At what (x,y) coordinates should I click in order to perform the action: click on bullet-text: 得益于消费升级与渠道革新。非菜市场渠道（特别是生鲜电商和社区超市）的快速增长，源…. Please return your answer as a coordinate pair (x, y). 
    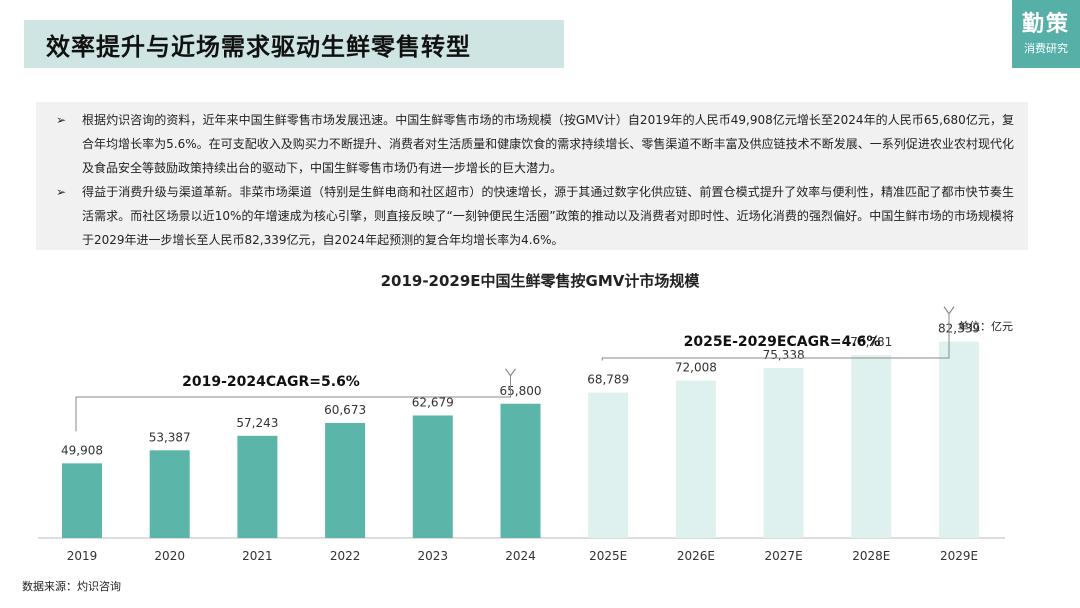
    Looking at the image, I should click on (548, 216).